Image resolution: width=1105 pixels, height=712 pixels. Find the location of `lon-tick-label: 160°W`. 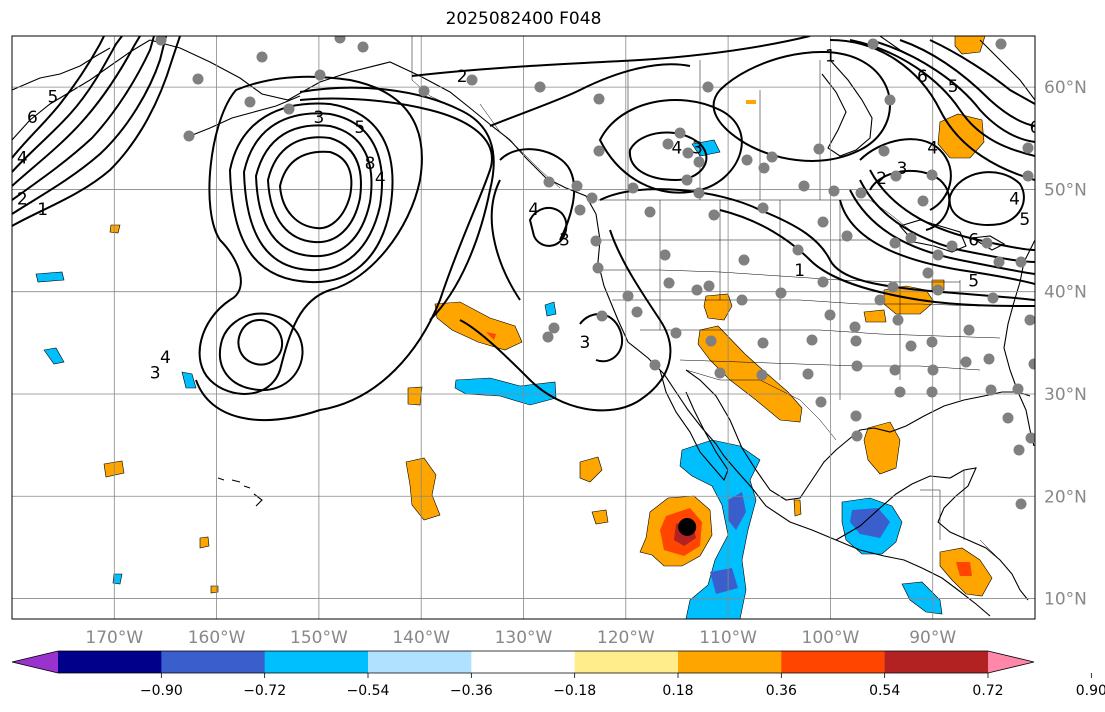

lon-tick-label: 160°W is located at coordinates (217, 638).